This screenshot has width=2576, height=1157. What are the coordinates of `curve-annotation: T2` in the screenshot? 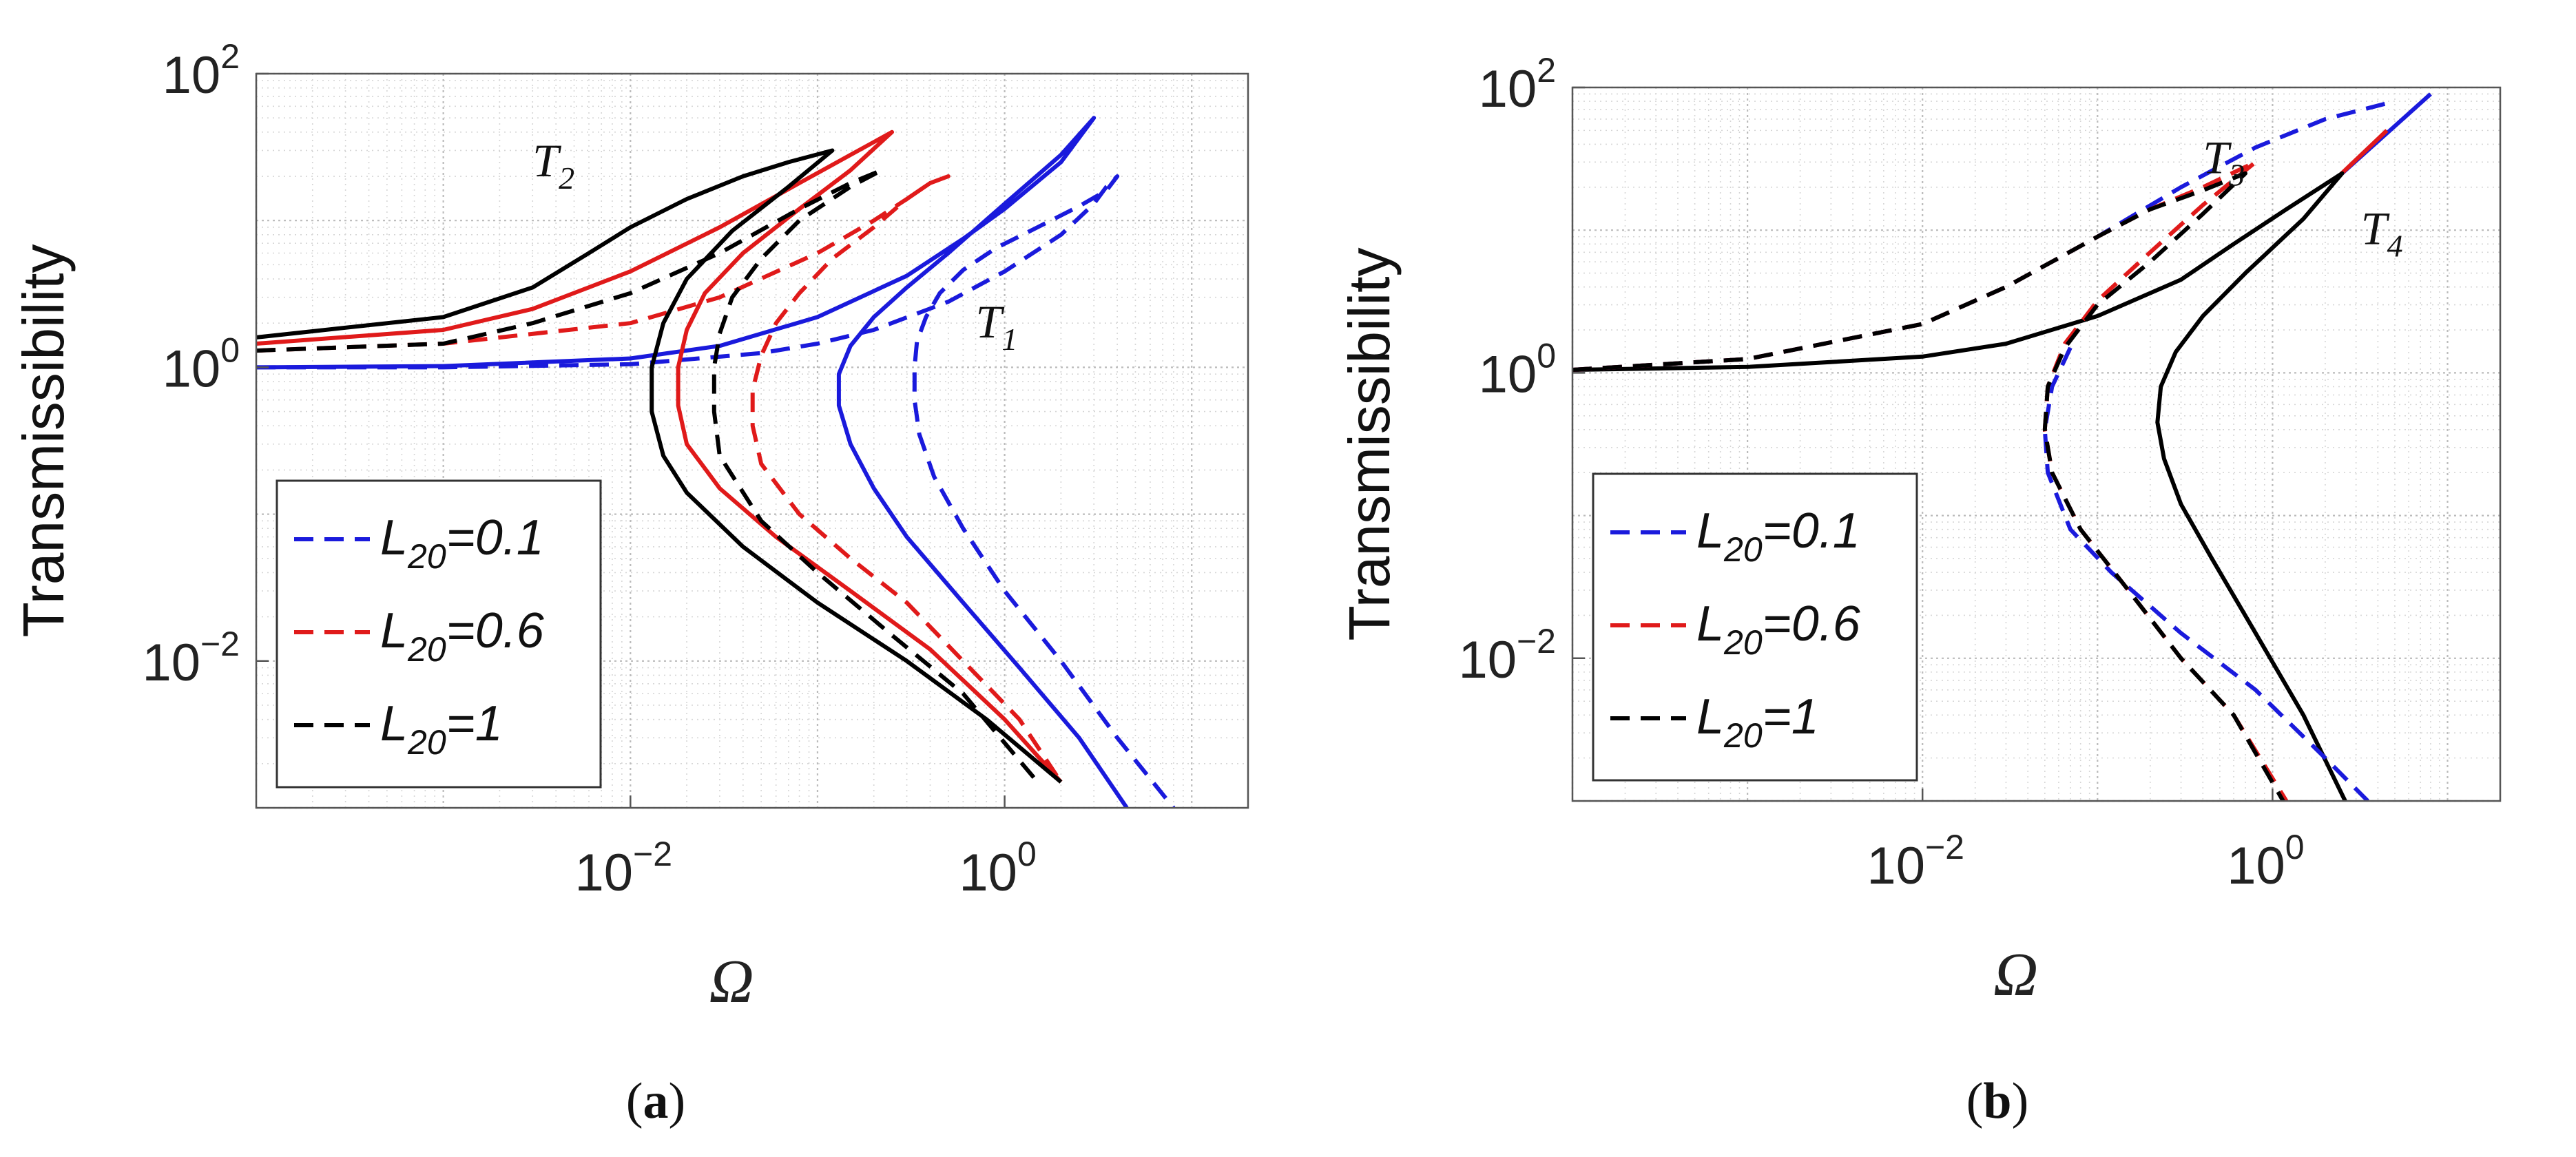 It's located at (553, 165).